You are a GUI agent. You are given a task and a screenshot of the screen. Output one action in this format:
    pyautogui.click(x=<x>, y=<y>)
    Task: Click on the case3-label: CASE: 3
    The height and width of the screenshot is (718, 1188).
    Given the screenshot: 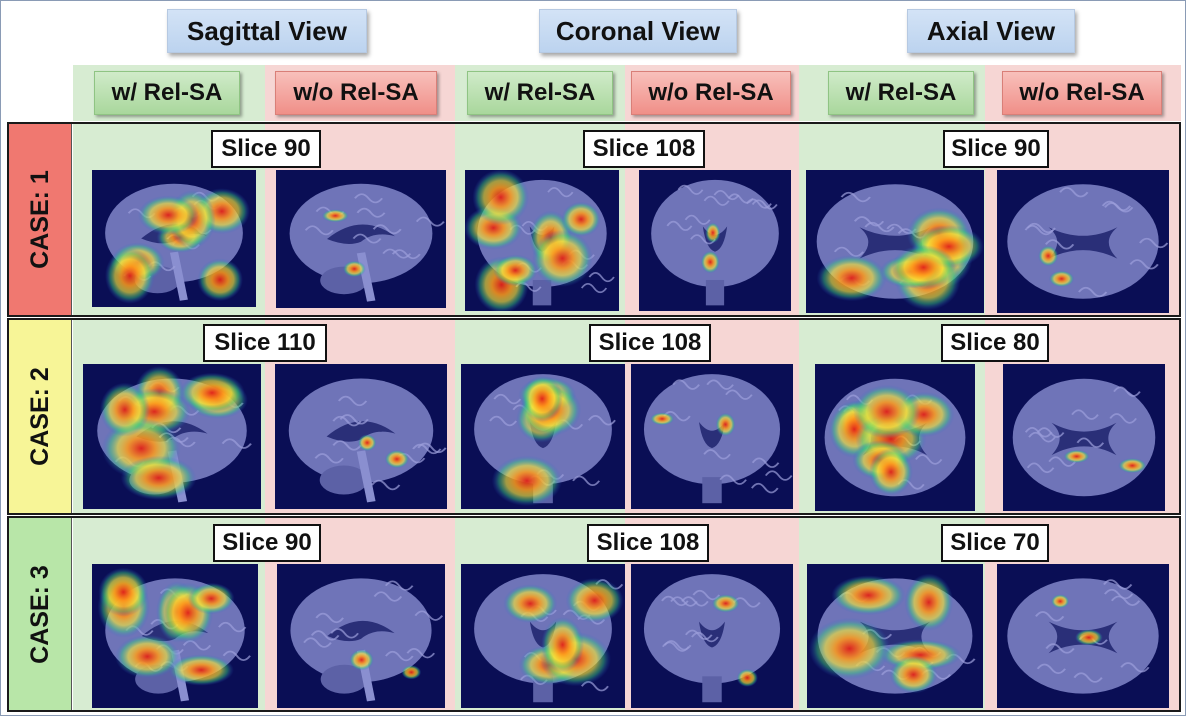 What is the action you would take?
    pyautogui.click(x=39, y=614)
    